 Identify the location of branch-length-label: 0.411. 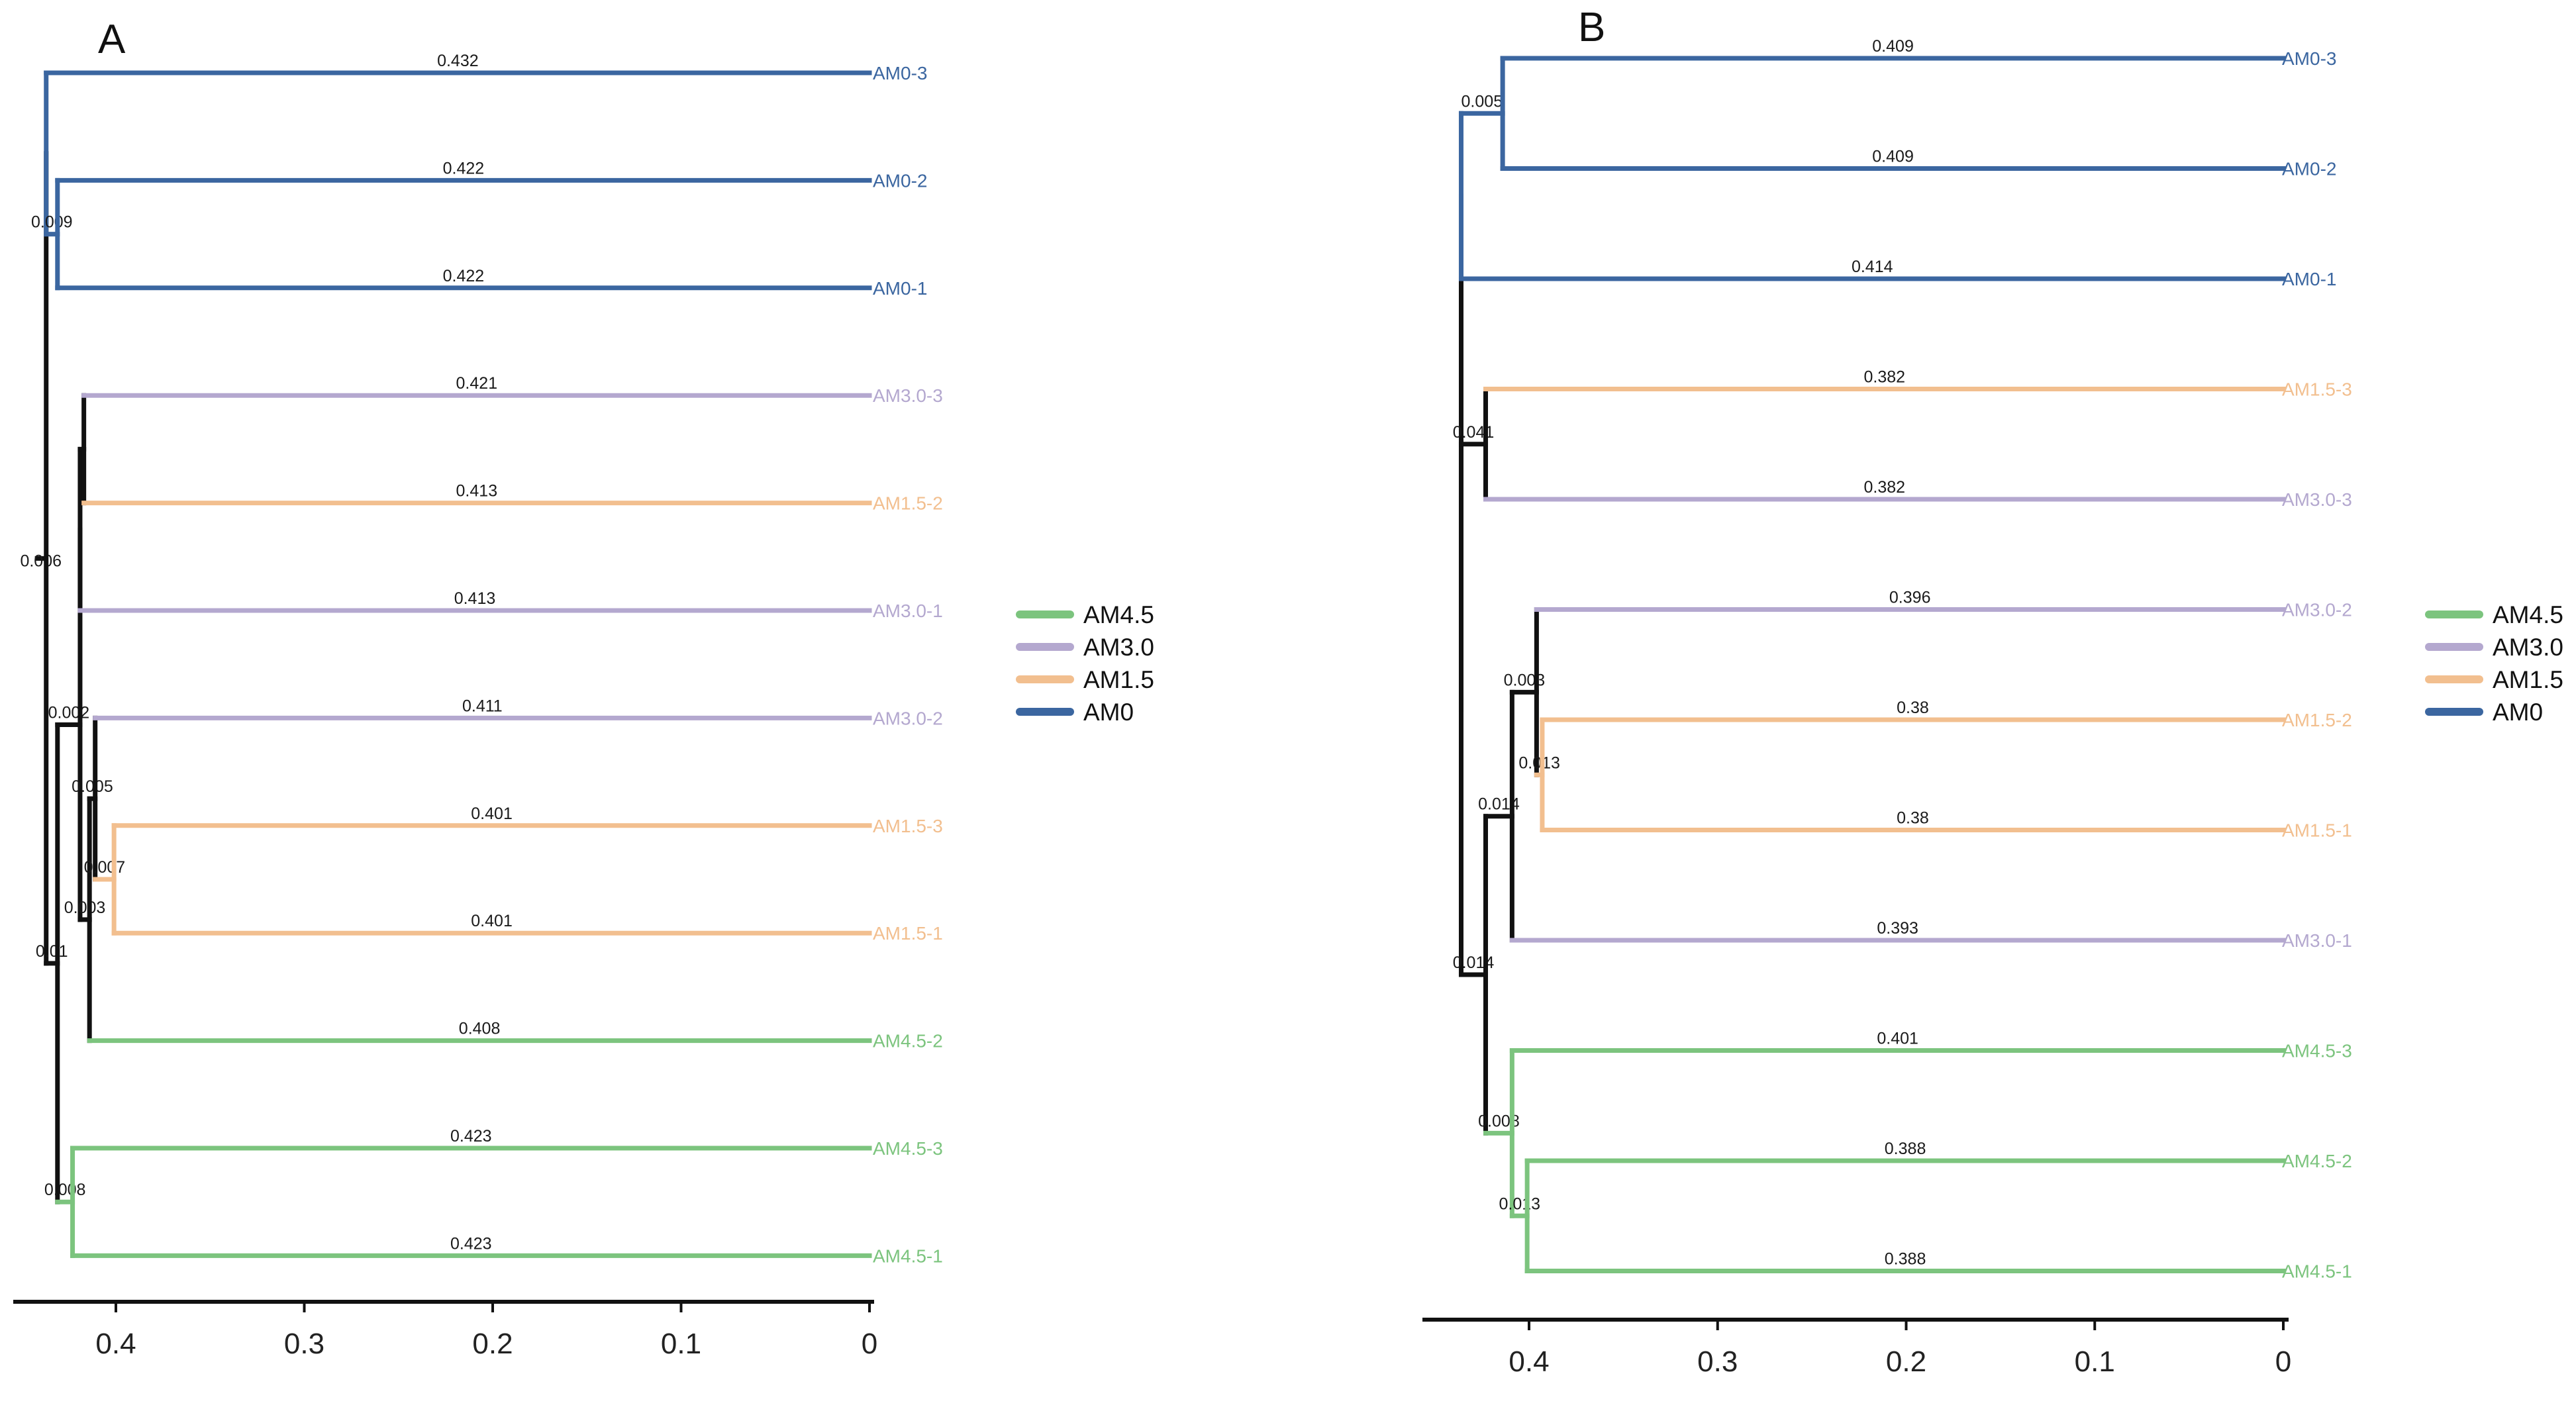
(482, 706).